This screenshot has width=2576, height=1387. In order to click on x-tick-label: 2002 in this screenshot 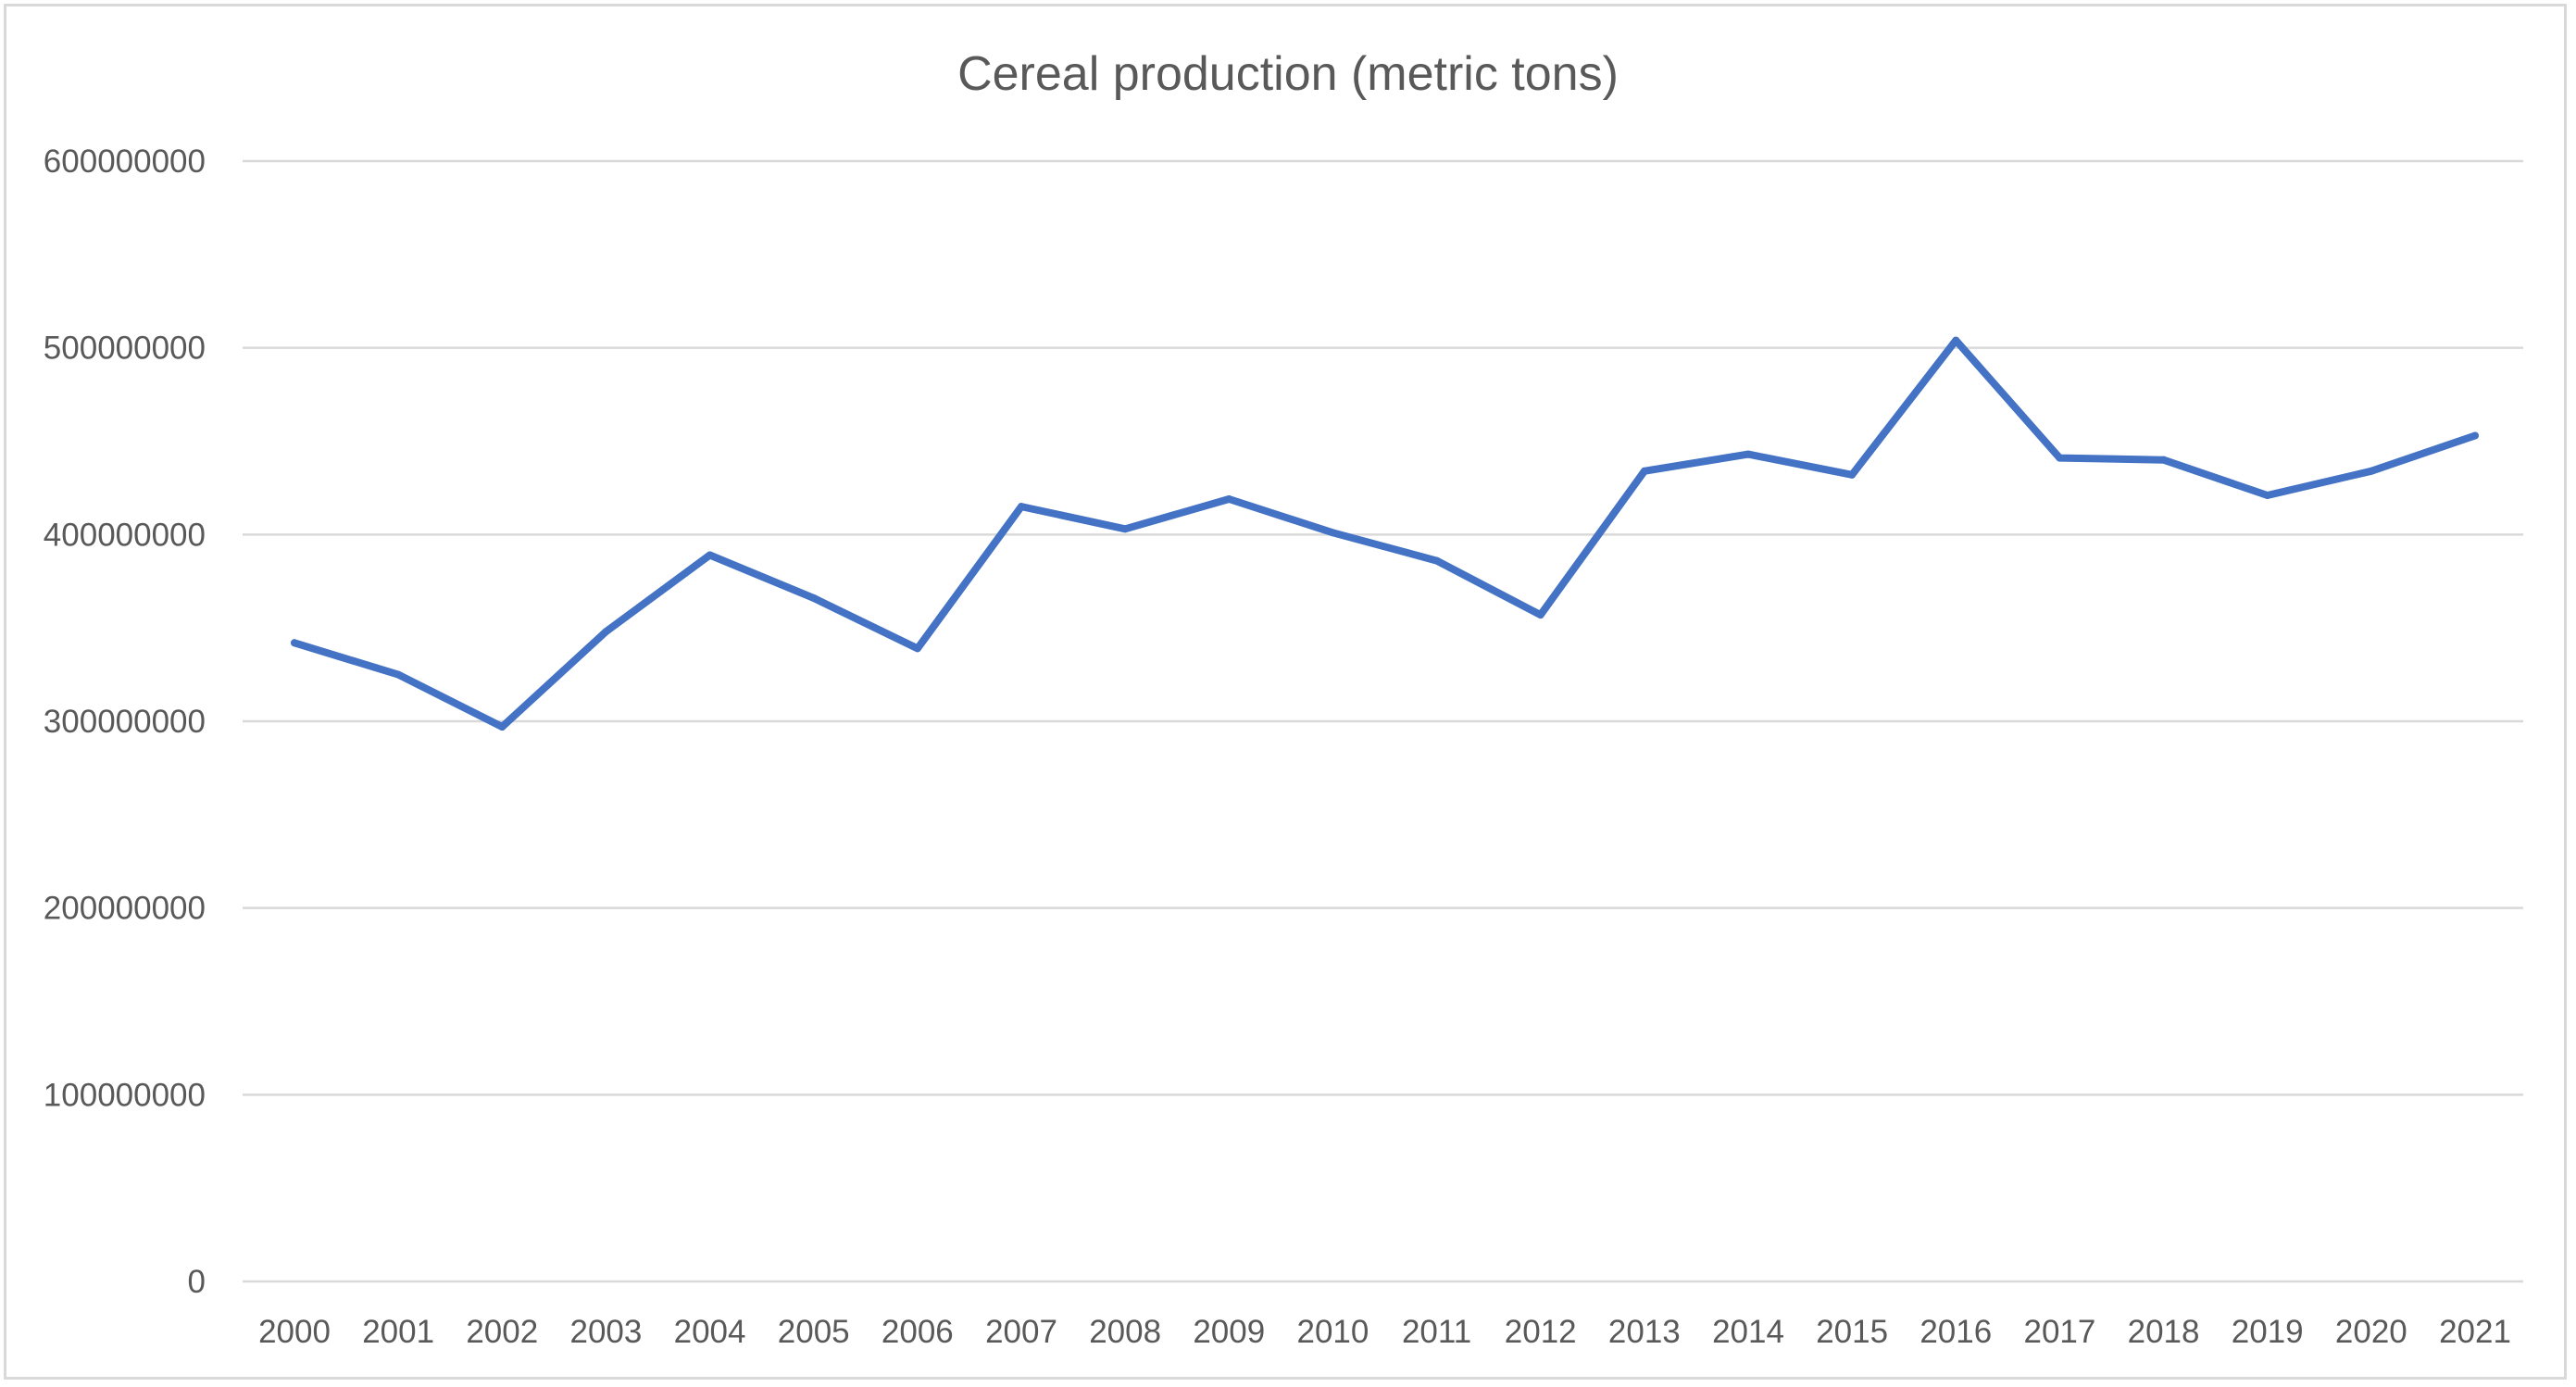, I will do `click(502, 1332)`.